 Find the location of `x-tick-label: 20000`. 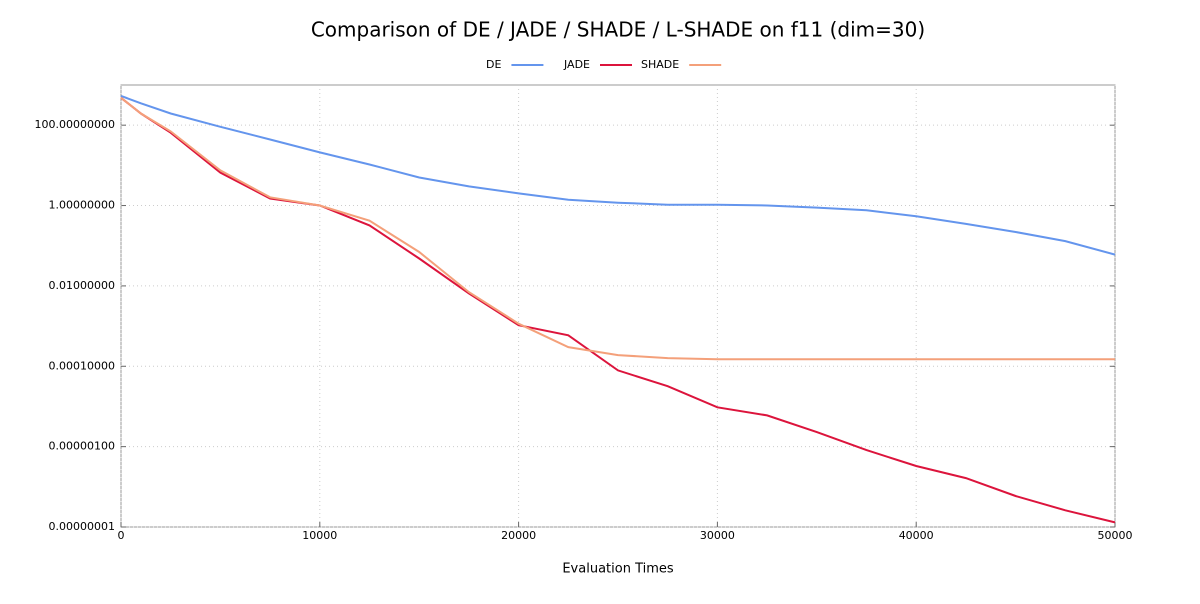

x-tick-label: 20000 is located at coordinates (518, 535).